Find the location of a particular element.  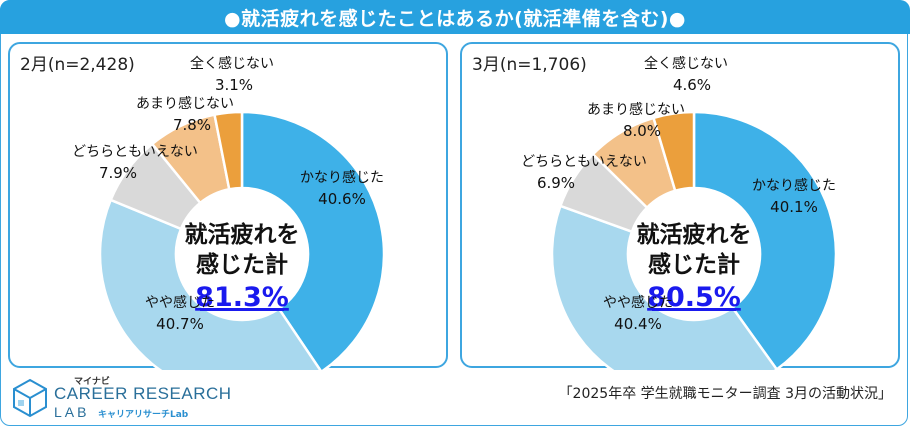

slice-value-label: 7.8% is located at coordinates (192, 125).